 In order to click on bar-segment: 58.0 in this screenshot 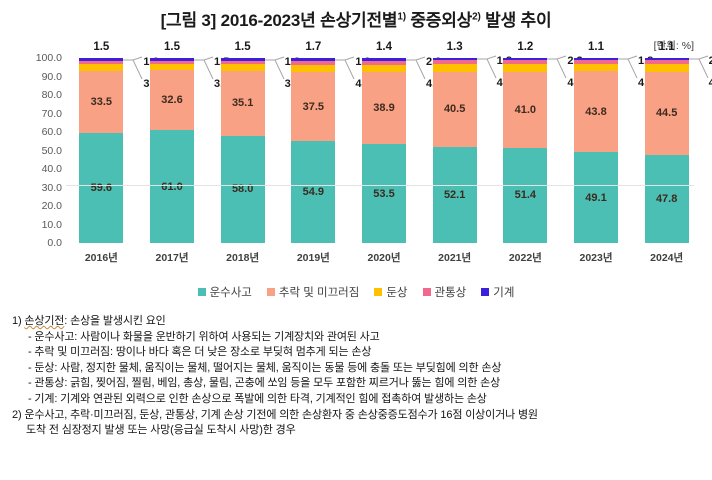, I will do `click(242, 189)`.